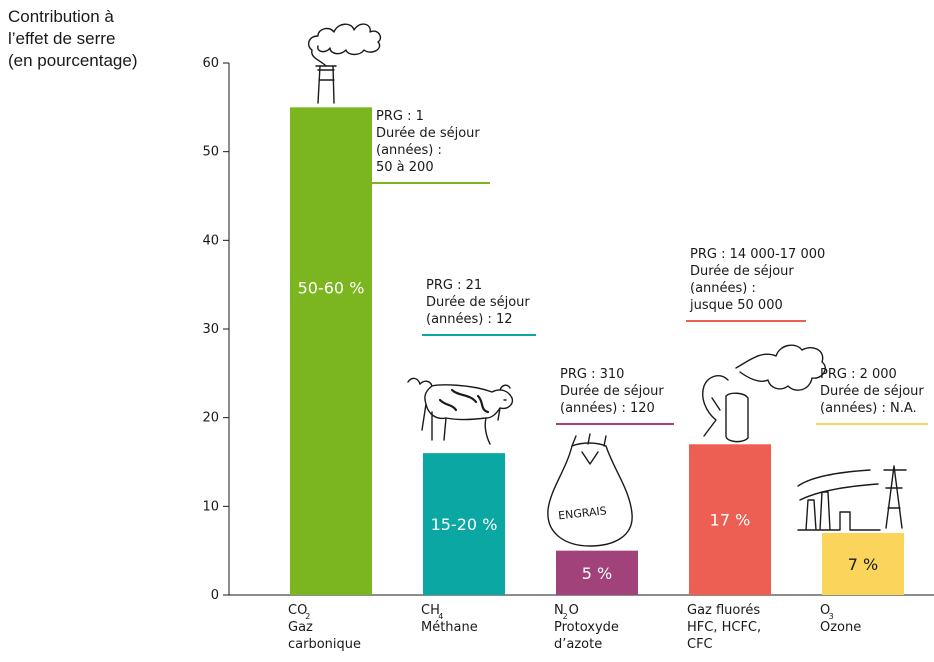  I want to click on category-subscript: 3, so click(831, 616).